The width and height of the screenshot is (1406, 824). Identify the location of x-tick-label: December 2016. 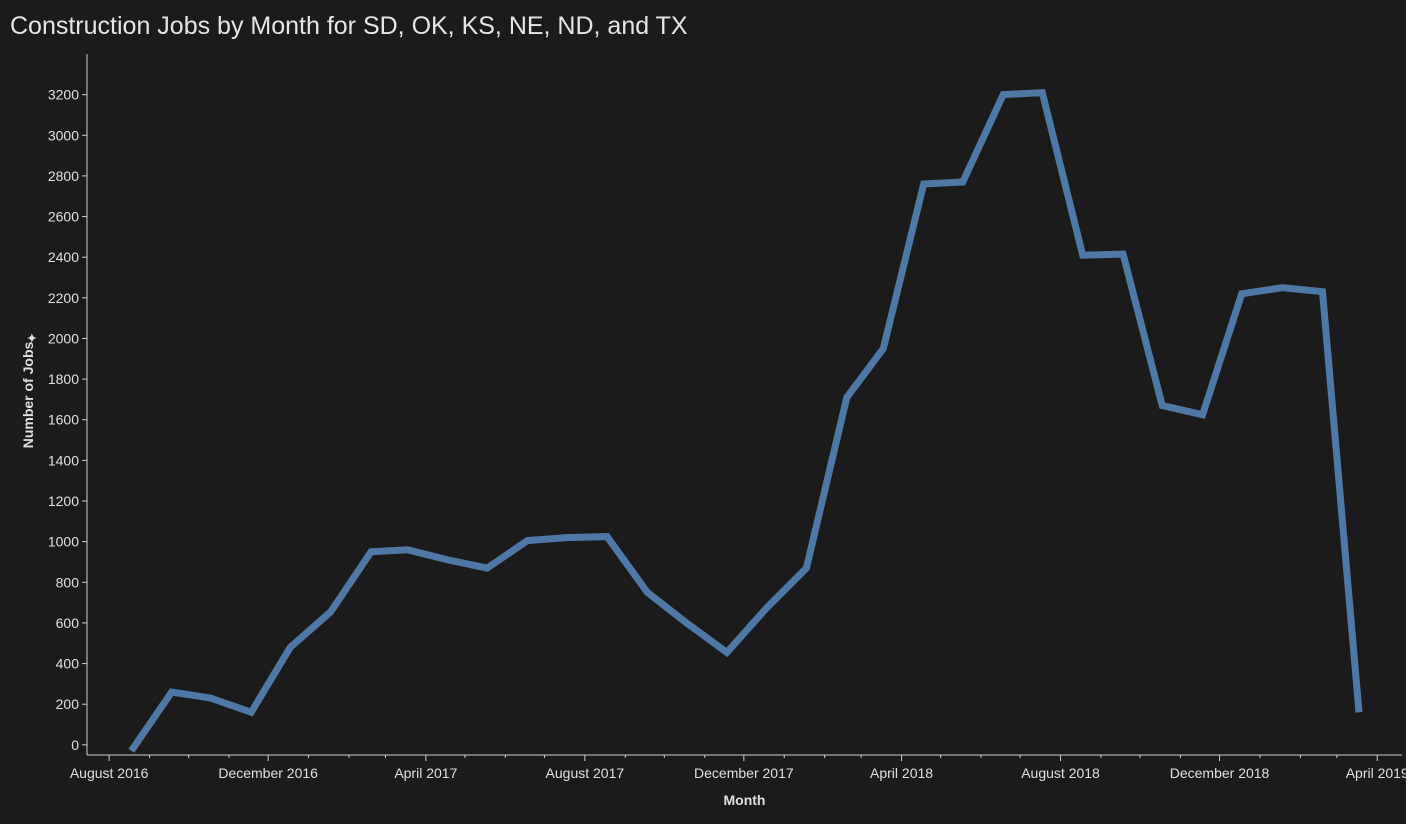
(268, 773).